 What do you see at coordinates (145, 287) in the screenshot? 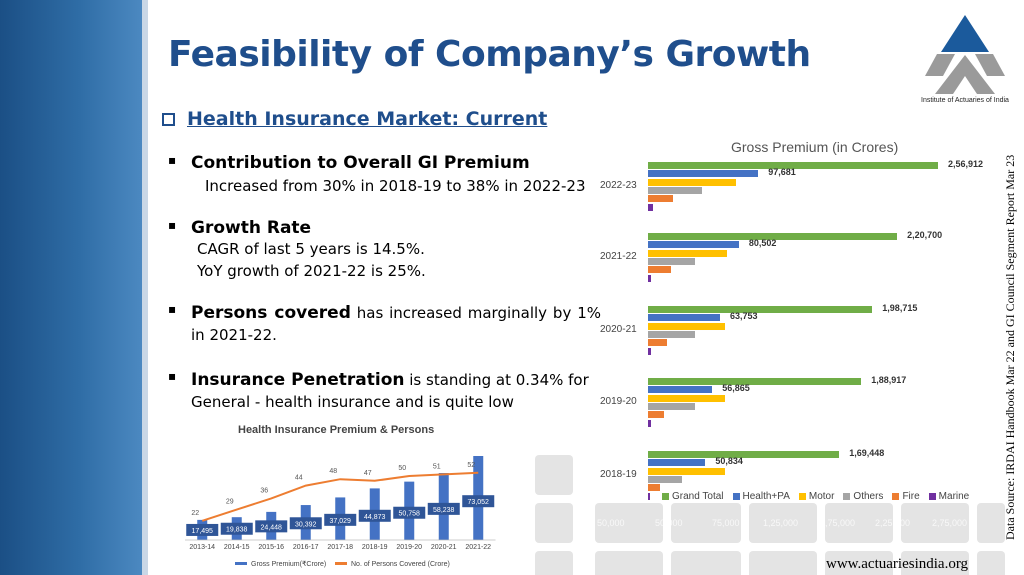
I see `sidebar-stripe` at bounding box center [145, 287].